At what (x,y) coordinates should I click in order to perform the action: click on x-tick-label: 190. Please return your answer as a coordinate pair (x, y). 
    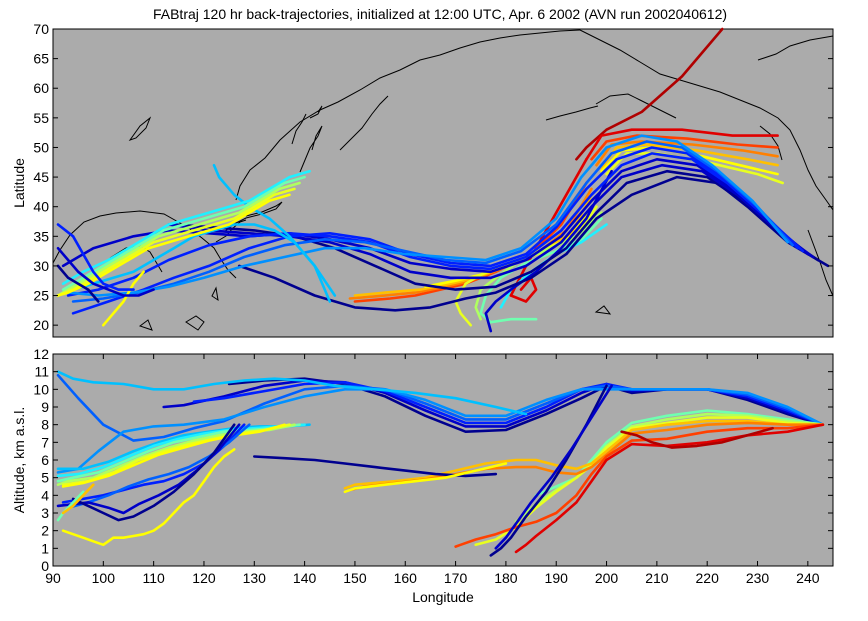
    Looking at the image, I should click on (557, 578).